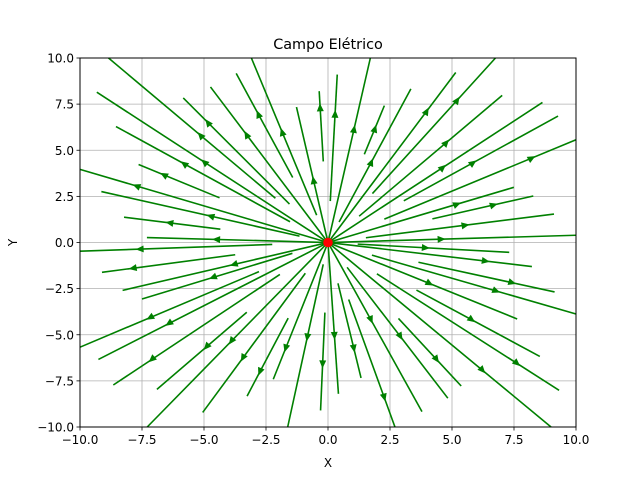 The width and height of the screenshot is (640, 480). I want to click on x-tick-label: 5.0, so click(451, 440).